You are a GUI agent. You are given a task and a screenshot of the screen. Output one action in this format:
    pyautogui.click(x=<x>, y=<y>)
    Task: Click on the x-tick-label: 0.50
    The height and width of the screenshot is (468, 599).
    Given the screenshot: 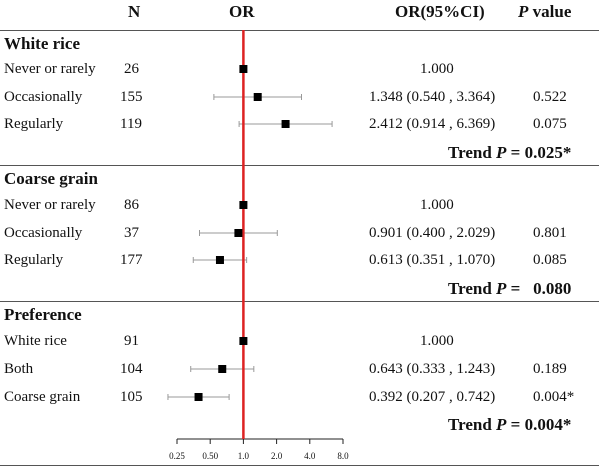 What is the action you would take?
    pyautogui.click(x=210, y=456)
    